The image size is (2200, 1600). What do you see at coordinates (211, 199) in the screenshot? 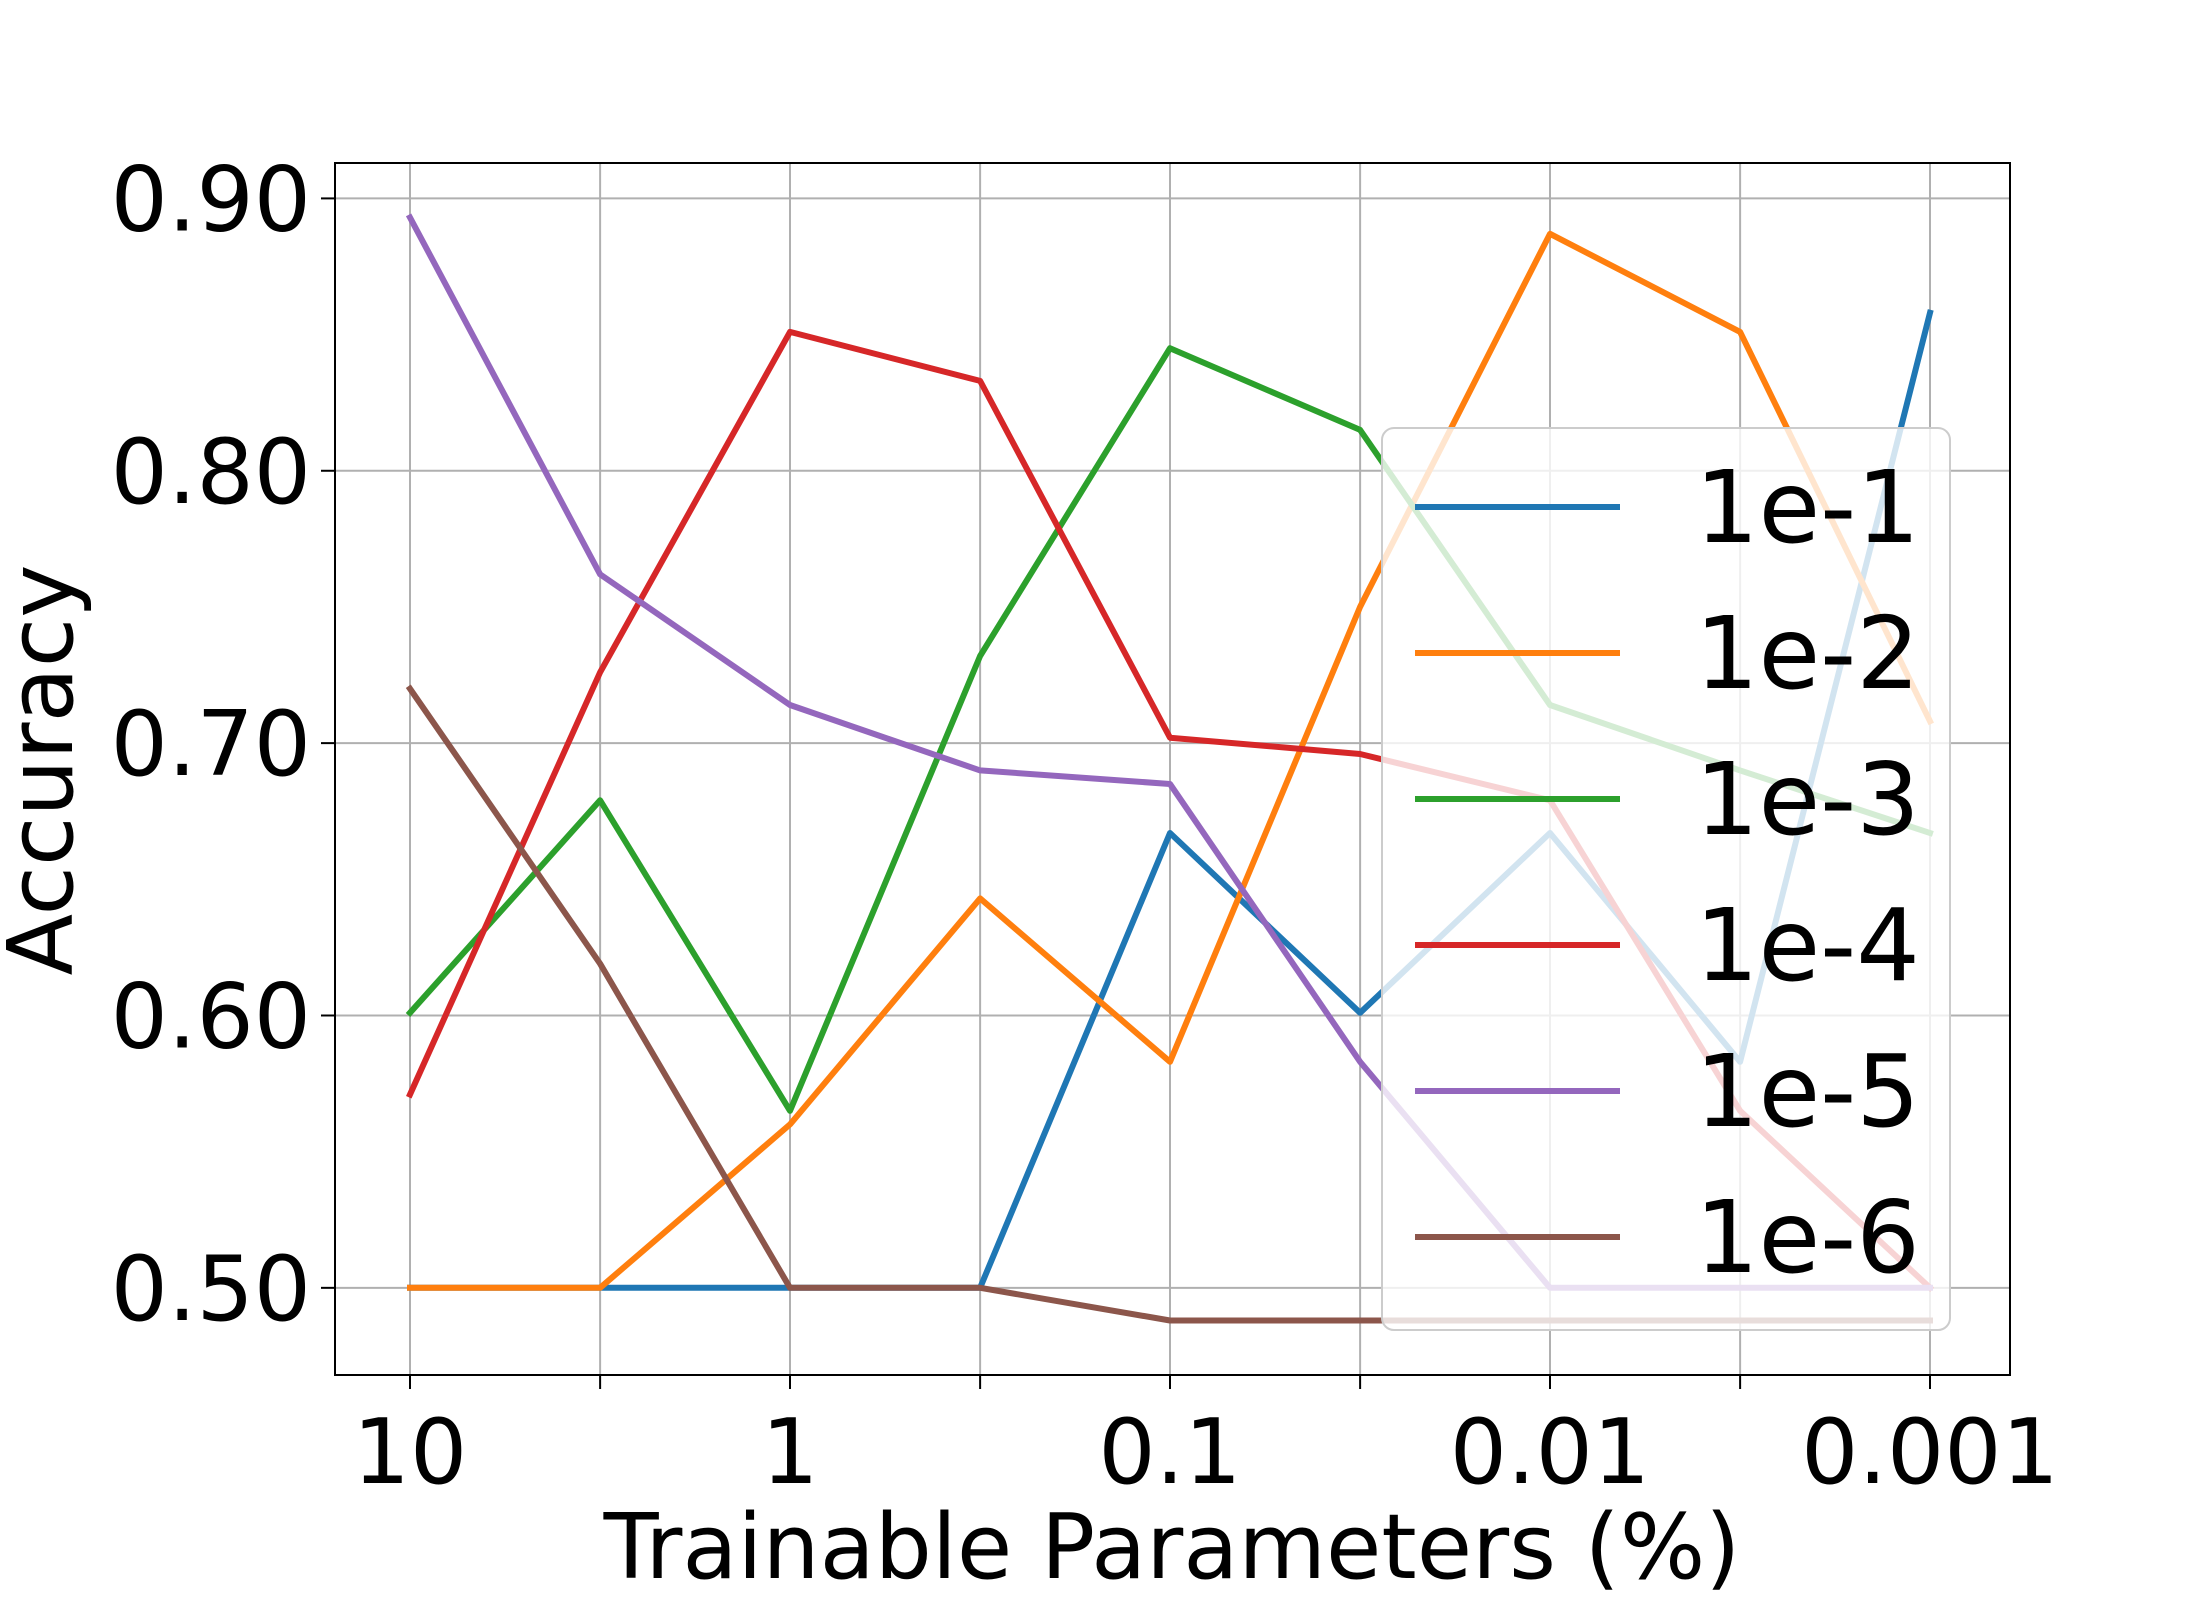
I see `y-tick-label: 0.90` at bounding box center [211, 199].